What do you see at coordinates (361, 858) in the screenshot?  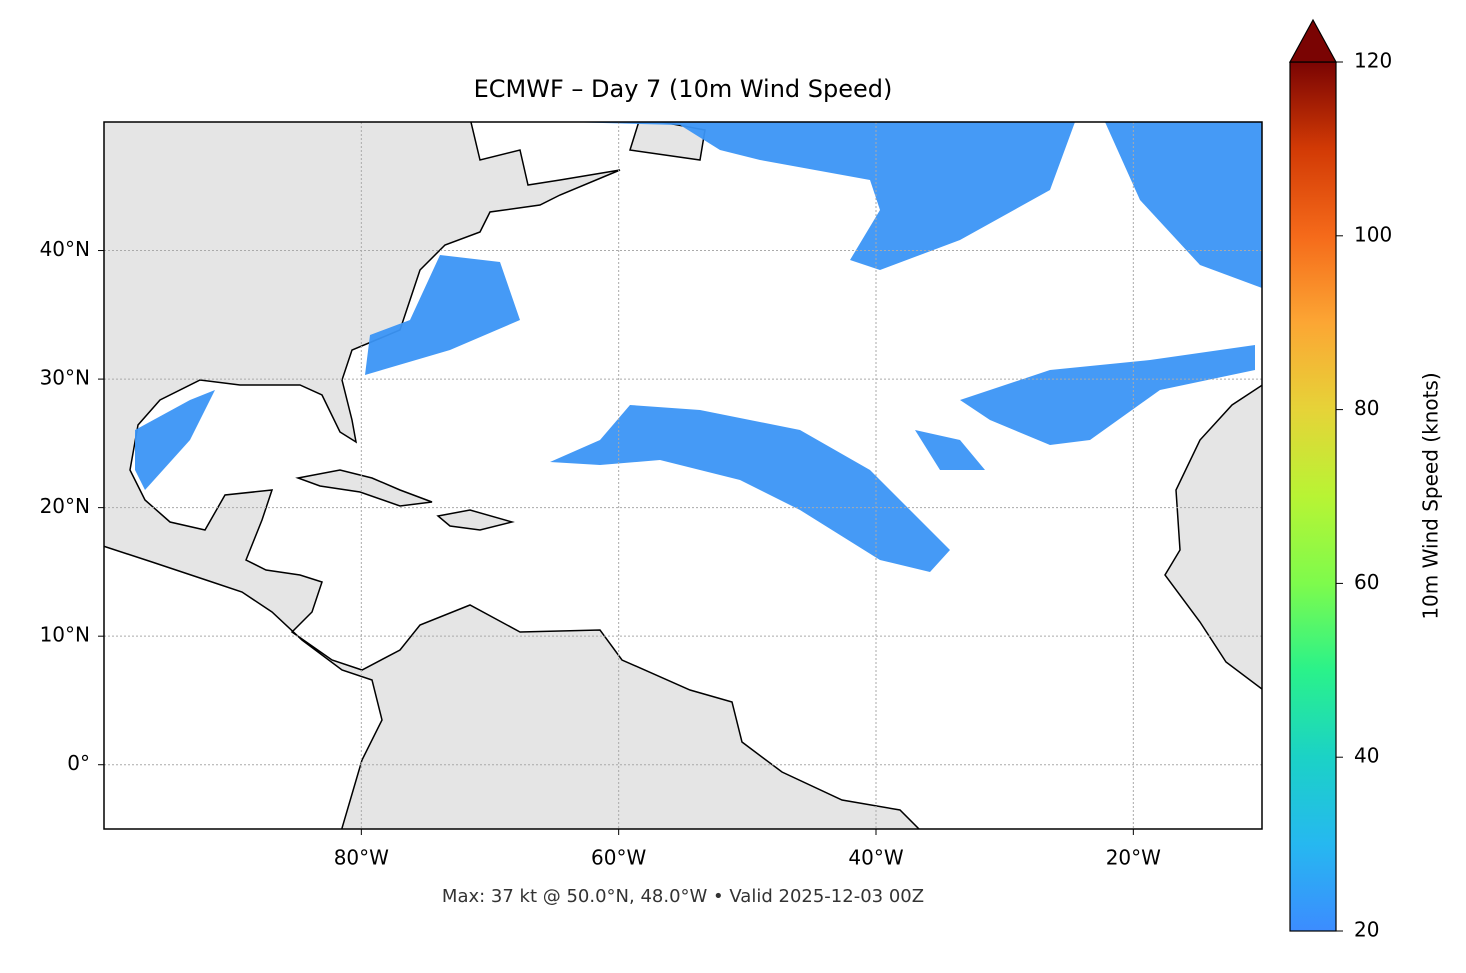 I see `x-tick-label: 80°W` at bounding box center [361, 858].